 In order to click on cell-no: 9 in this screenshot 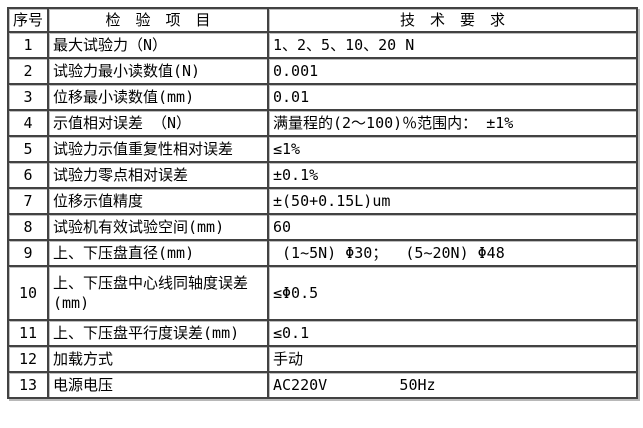, I will do `click(28, 253)`.